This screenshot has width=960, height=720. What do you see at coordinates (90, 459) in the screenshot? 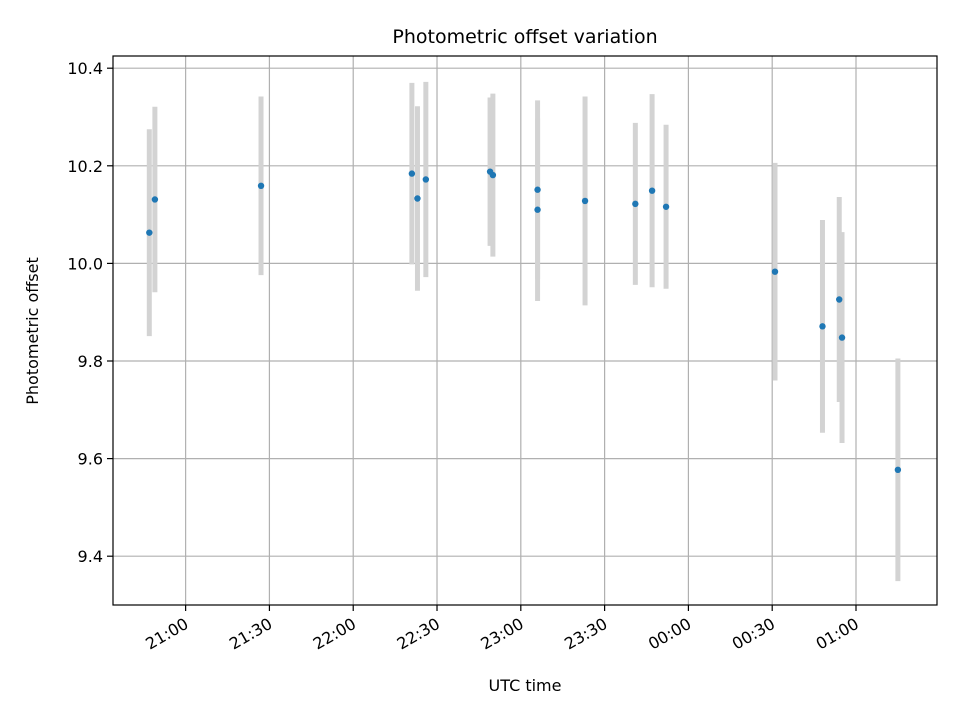
I see `y-tick-label: 9.6` at bounding box center [90, 459].